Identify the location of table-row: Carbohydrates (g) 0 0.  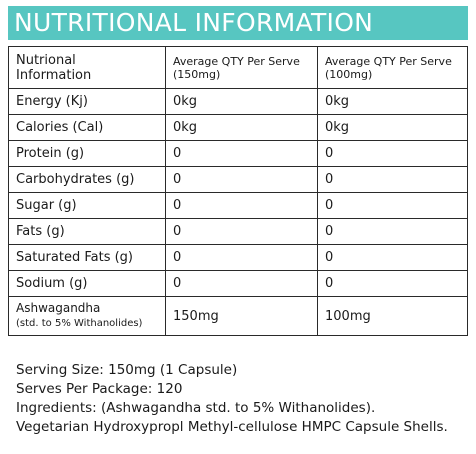
(238, 179).